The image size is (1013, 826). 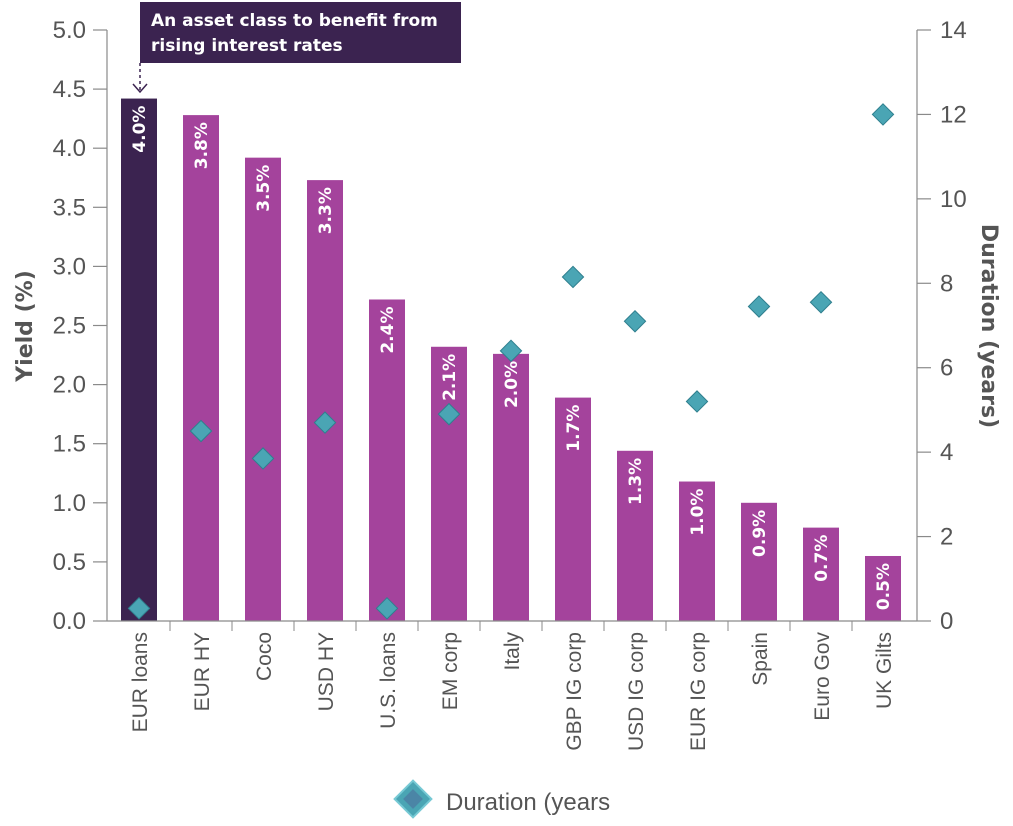 I want to click on bar-value-label: 1.7%, so click(x=574, y=428).